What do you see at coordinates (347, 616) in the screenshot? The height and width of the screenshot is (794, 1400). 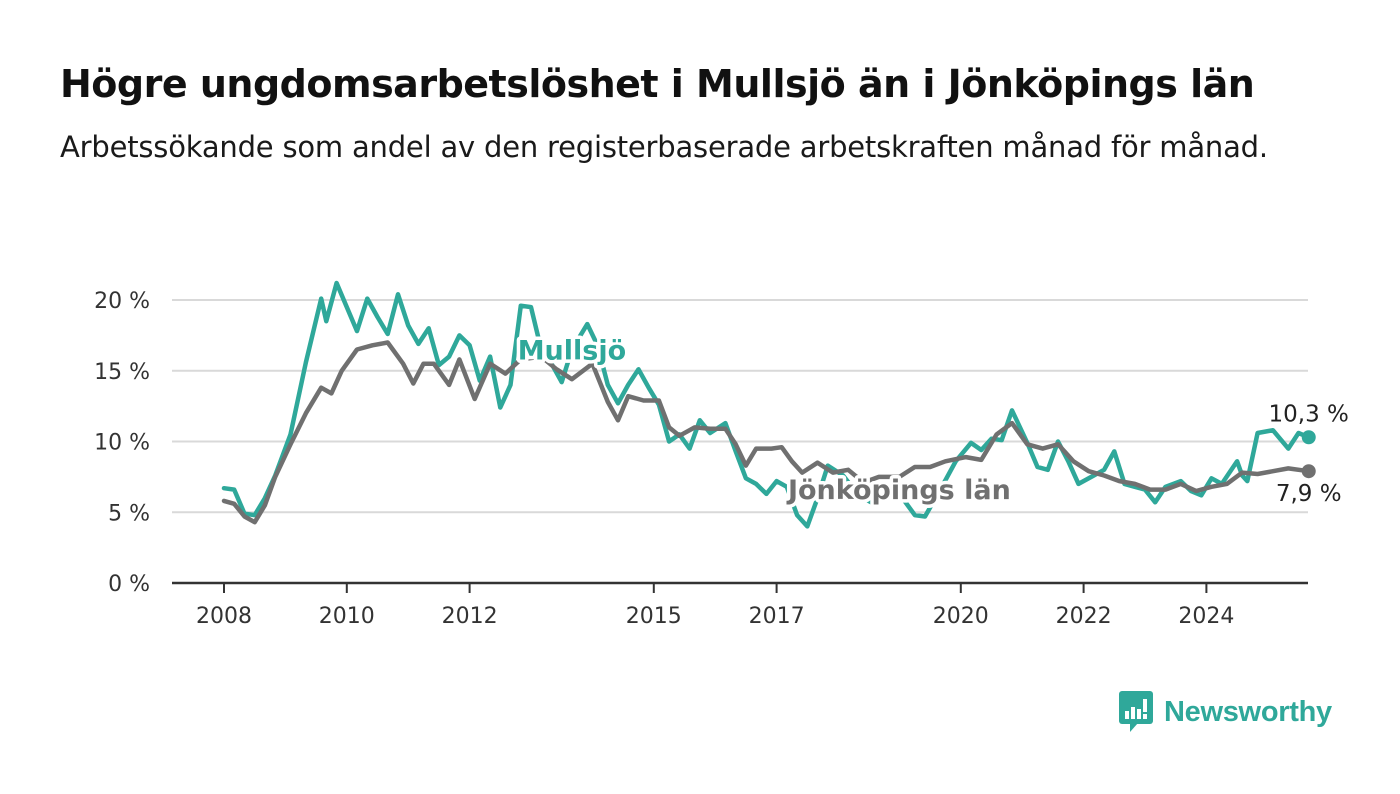 I see `x-tick-label: 2010` at bounding box center [347, 616].